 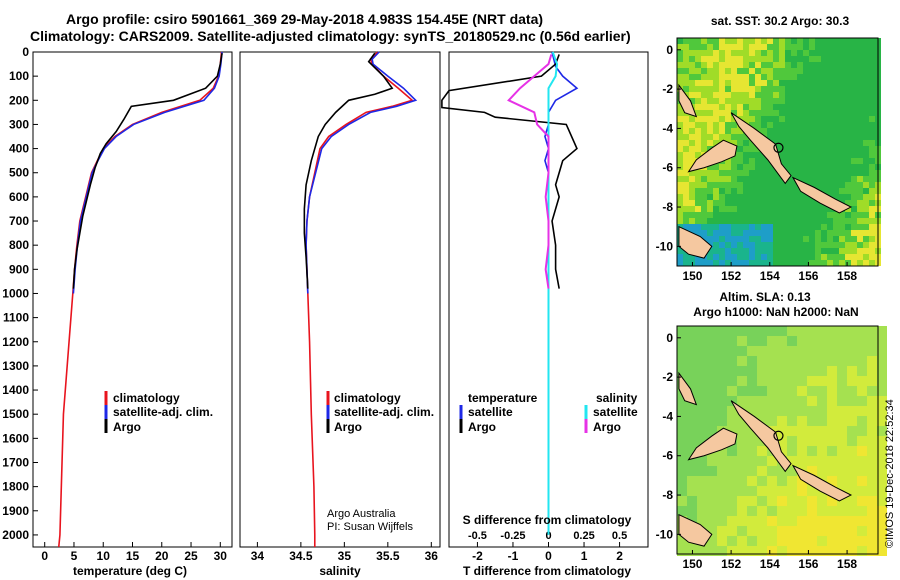 What do you see at coordinates (583, 536) in the screenshot?
I see `x-top-tick-label: 0.25` at bounding box center [583, 536].